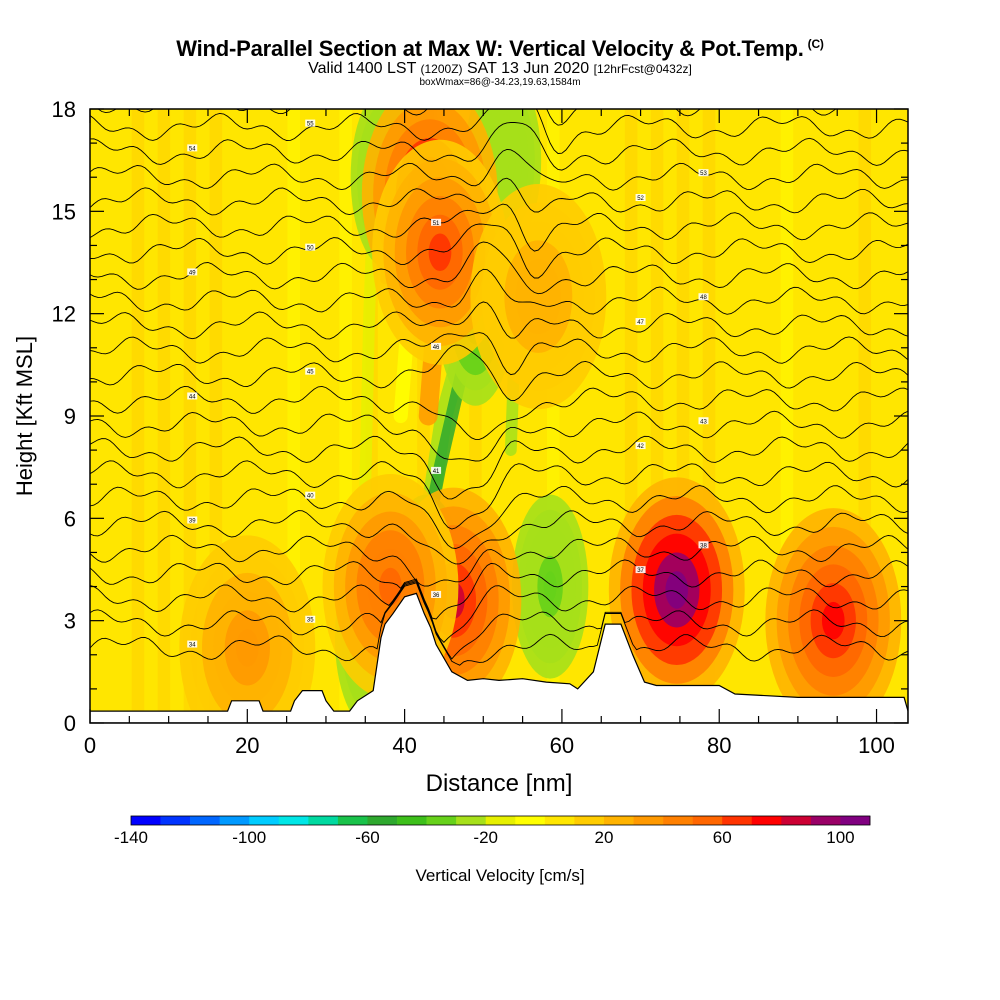 This screenshot has width=1000, height=1000. I want to click on isentrope-label: 51, so click(436, 224).